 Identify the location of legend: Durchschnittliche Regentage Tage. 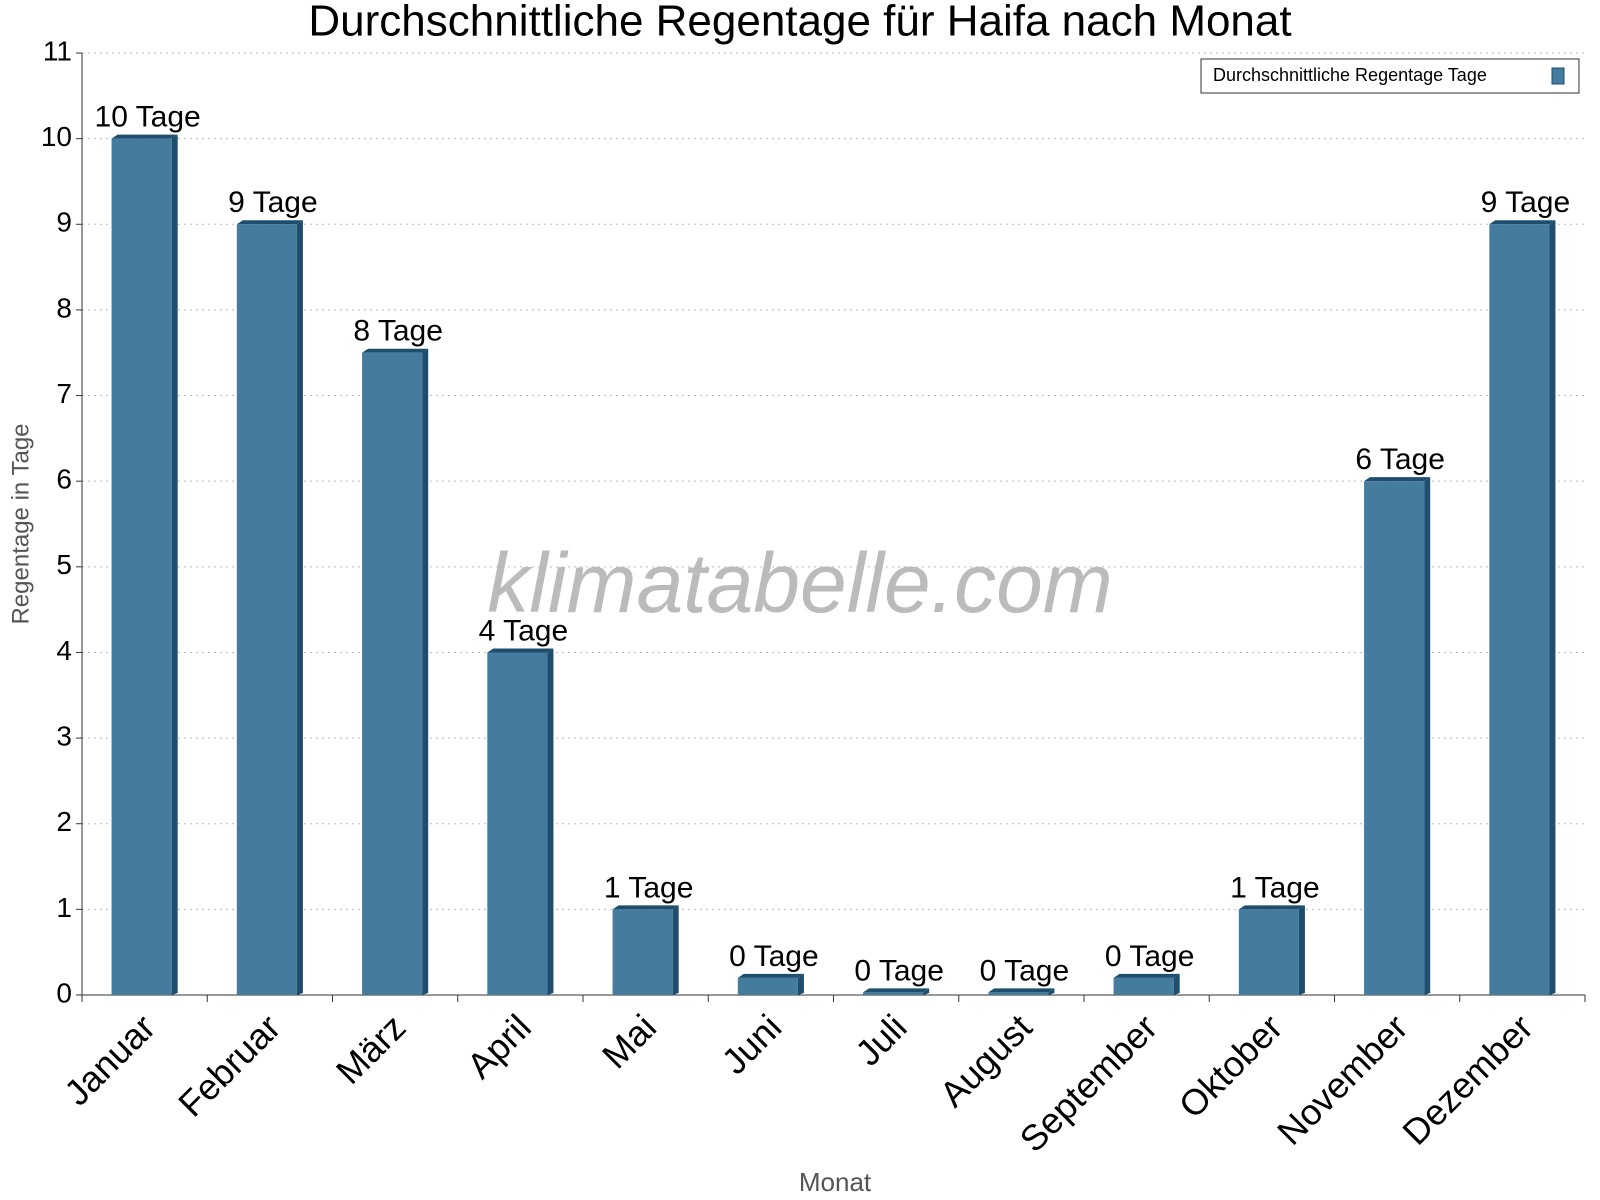
(1390, 76).